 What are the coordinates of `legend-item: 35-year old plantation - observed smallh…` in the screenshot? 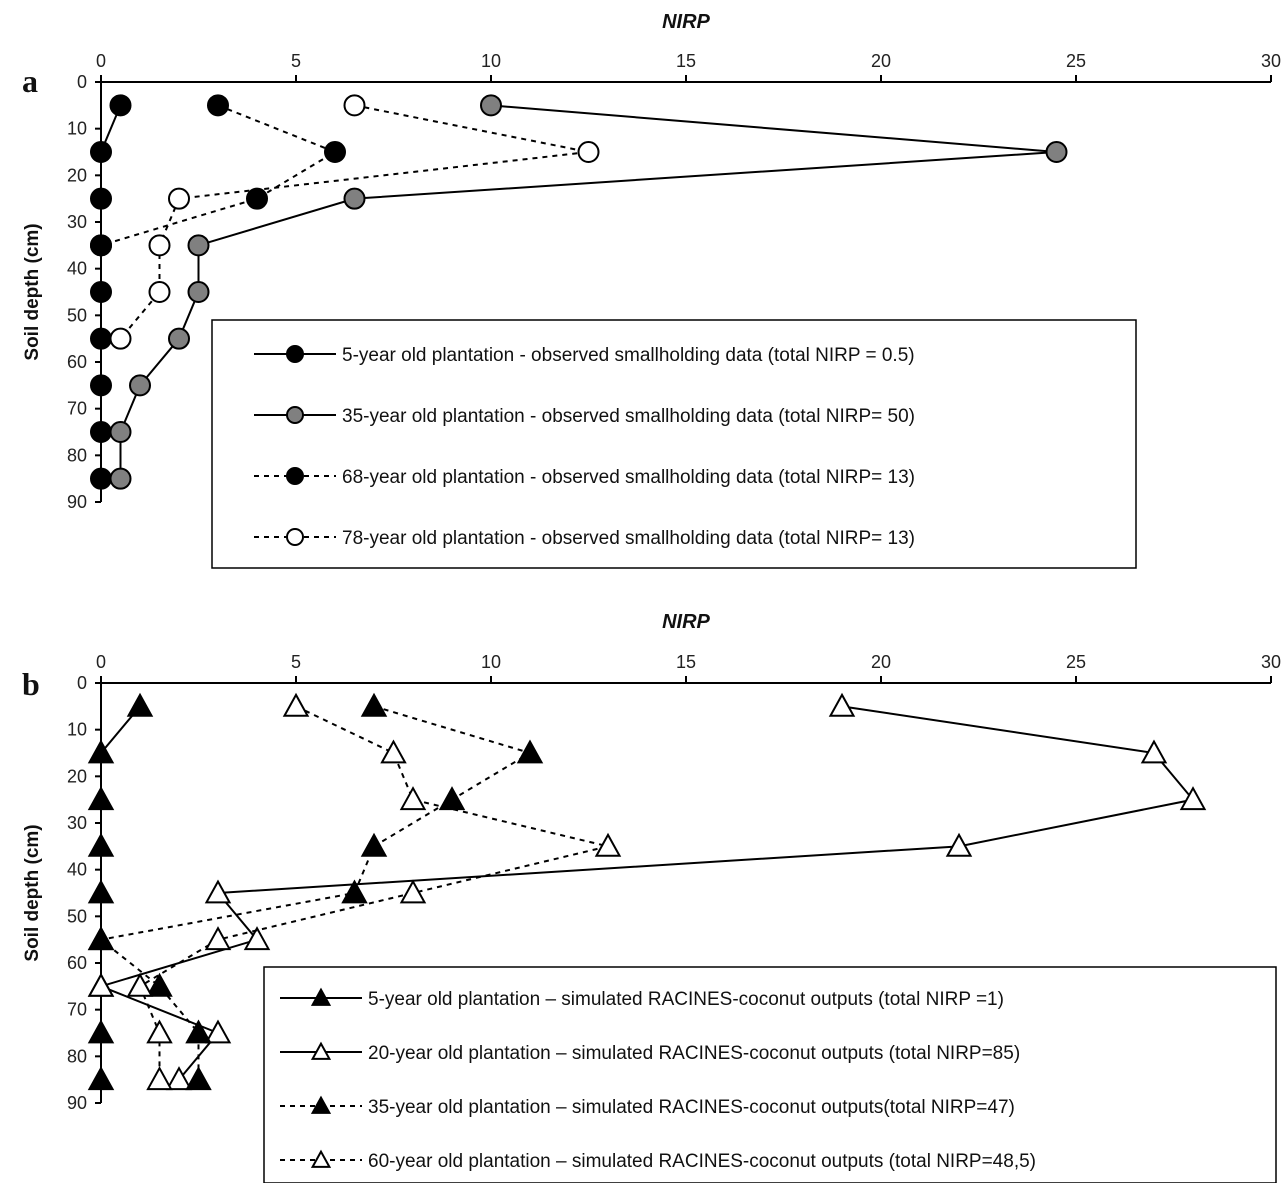 It's located at (584, 416).